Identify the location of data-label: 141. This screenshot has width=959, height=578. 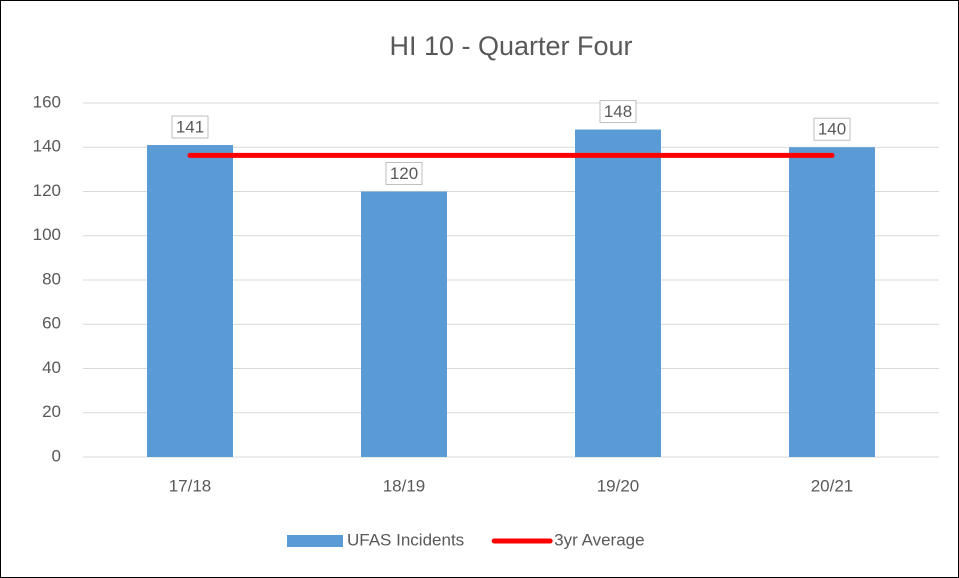
(190, 127).